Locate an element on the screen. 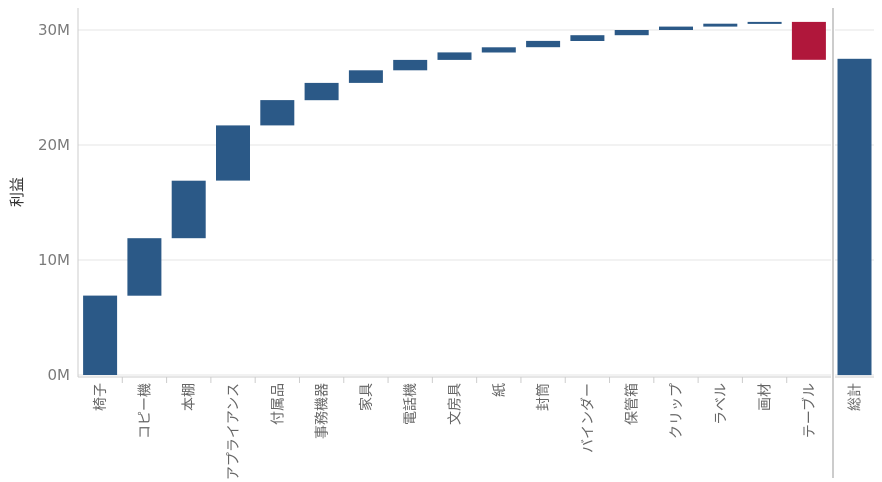 Image resolution: width=882 pixels, height=482 pixels. x-tick-label: 事務機器 is located at coordinates (323, 411).